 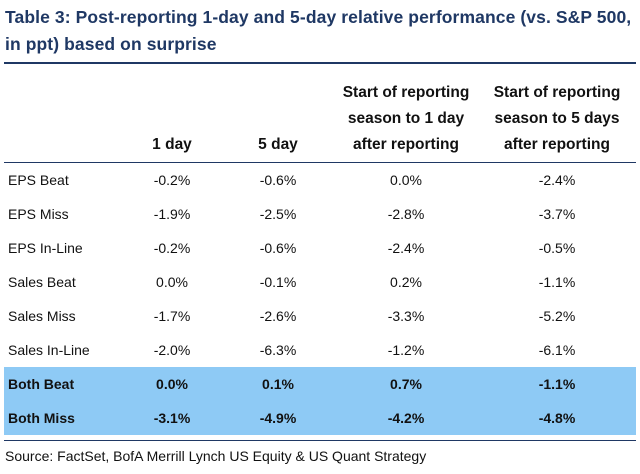 What do you see at coordinates (278, 213) in the screenshot?
I see `cell-5-day: -2.5%` at bounding box center [278, 213].